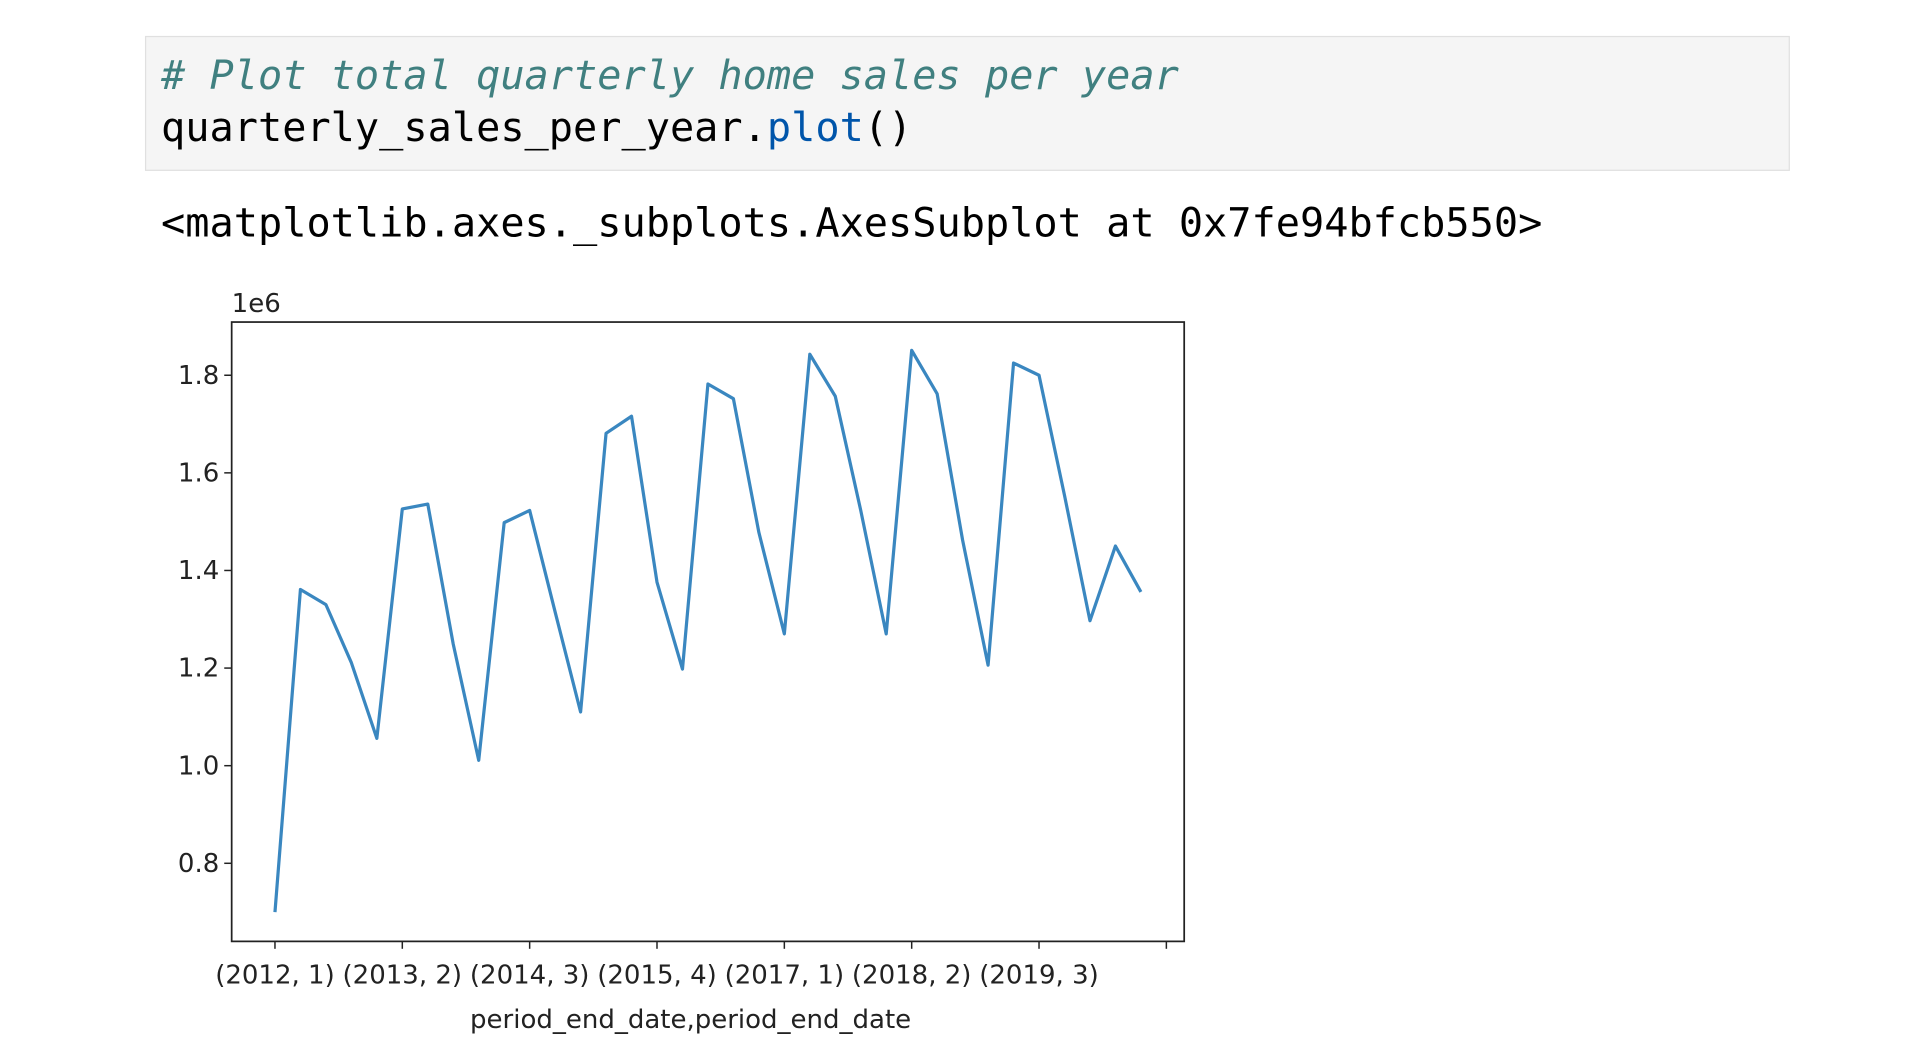  I want to click on code-cell, so click(967, 103).